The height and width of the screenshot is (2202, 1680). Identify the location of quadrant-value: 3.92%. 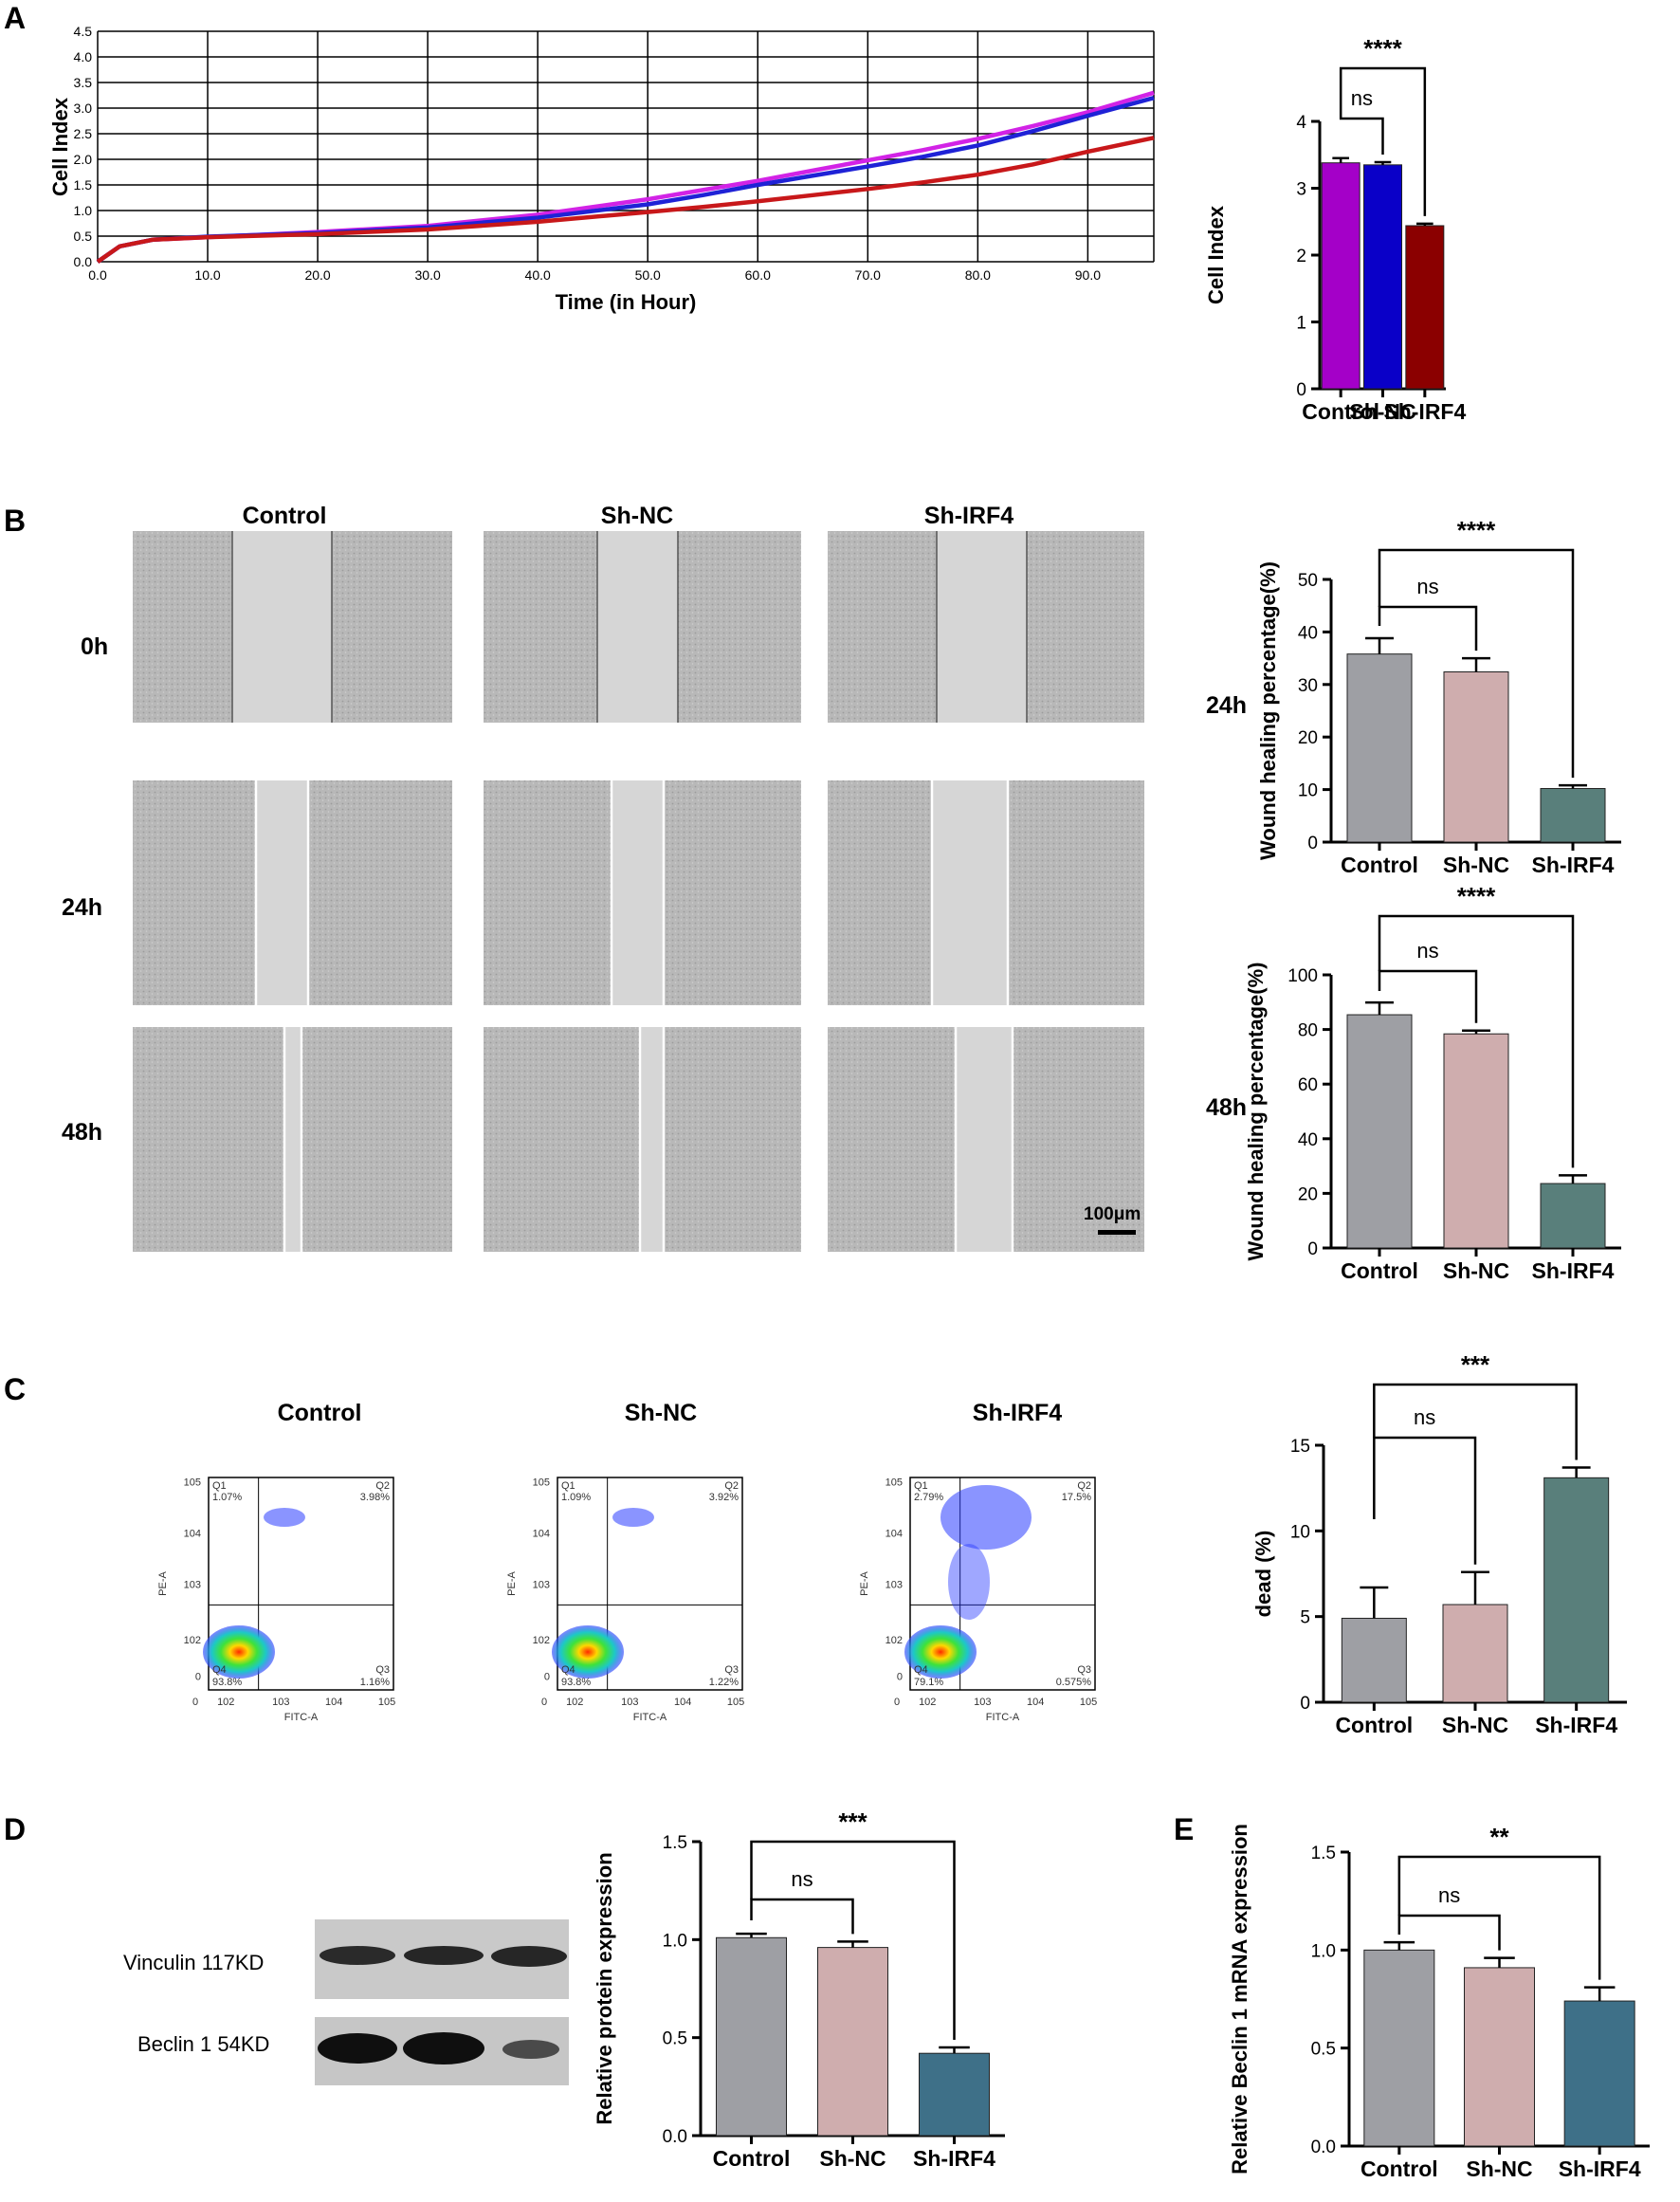
(724, 1497).